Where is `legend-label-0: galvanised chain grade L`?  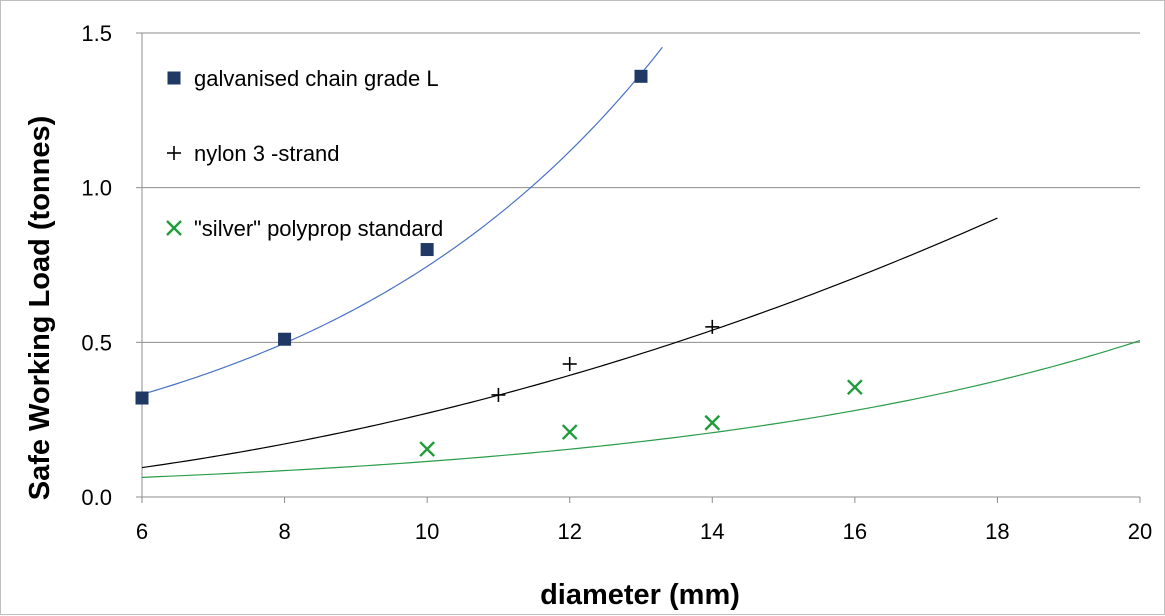
legend-label-0: galvanised chain grade L is located at coordinates (316, 78).